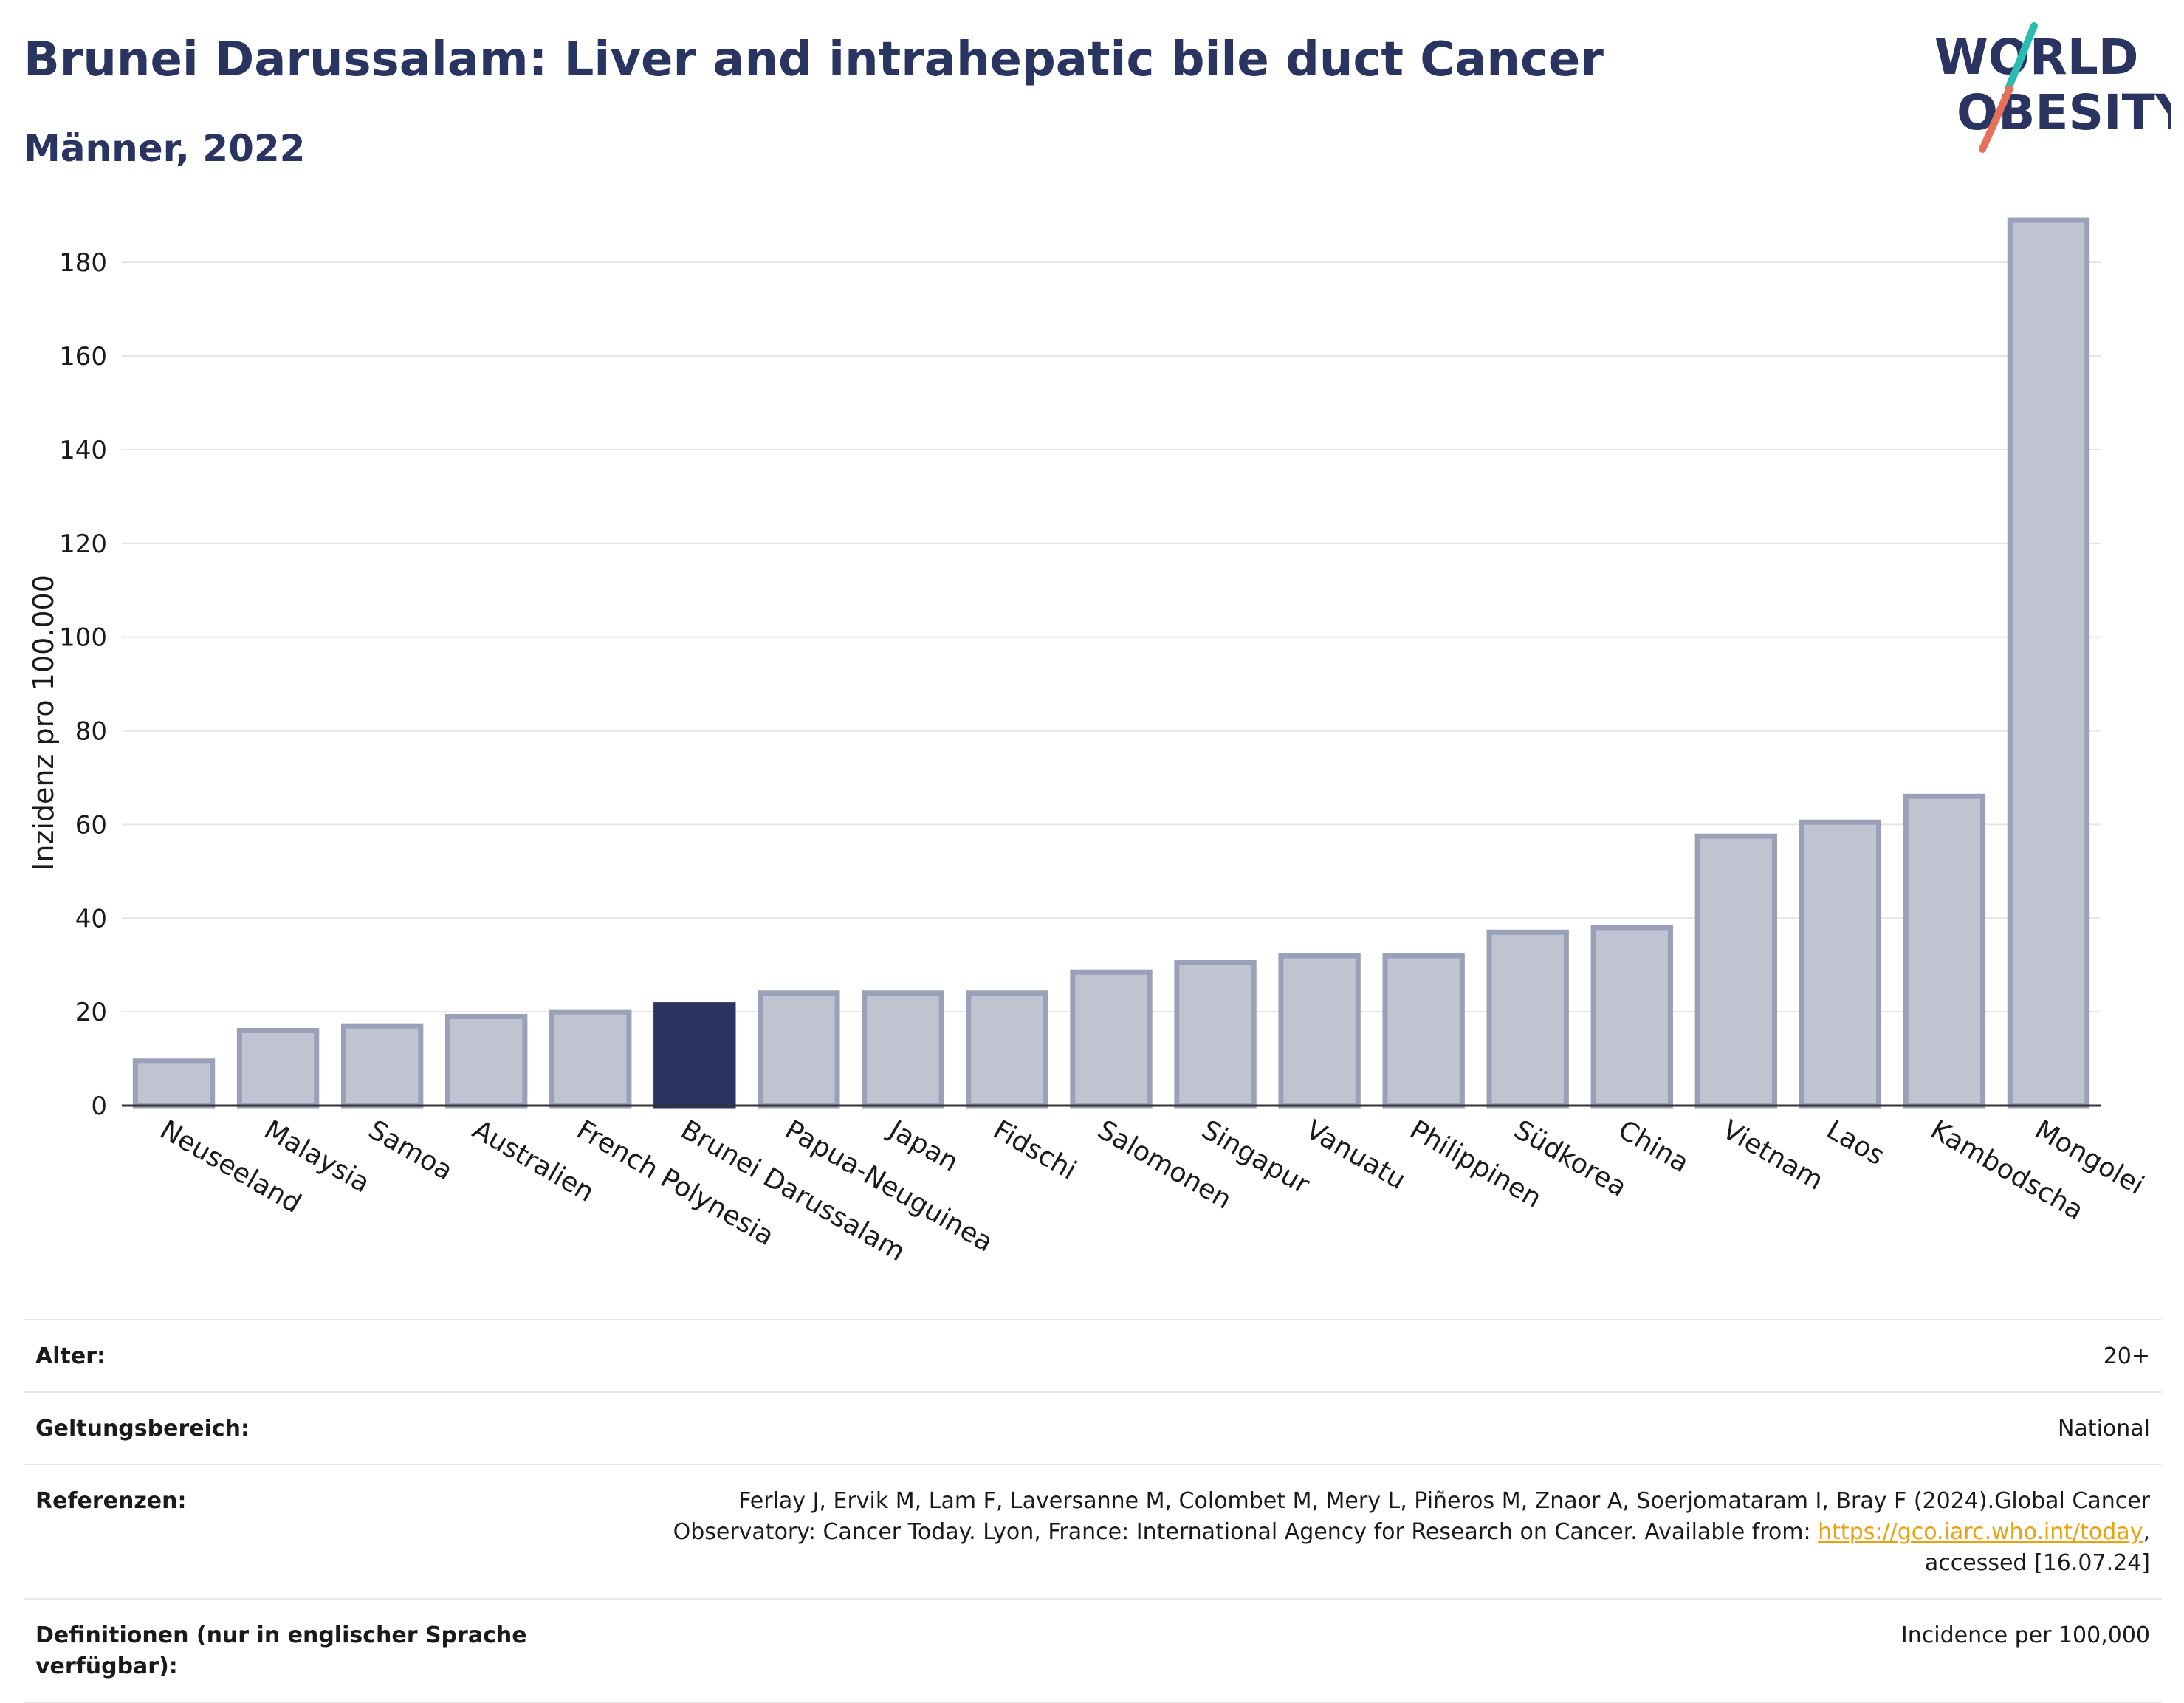  What do you see at coordinates (1632, 1017) in the screenshot?
I see `bar-china` at bounding box center [1632, 1017].